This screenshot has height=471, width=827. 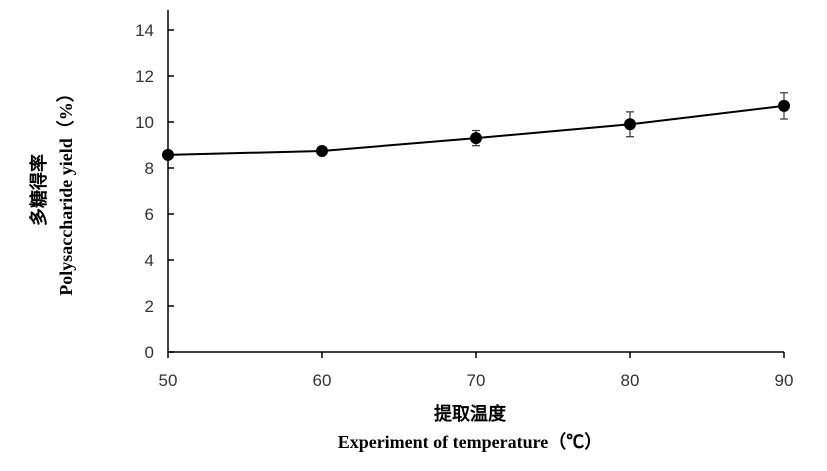 I want to click on x-axis-label: Experiment of temperature（℃）, so click(x=470, y=442).